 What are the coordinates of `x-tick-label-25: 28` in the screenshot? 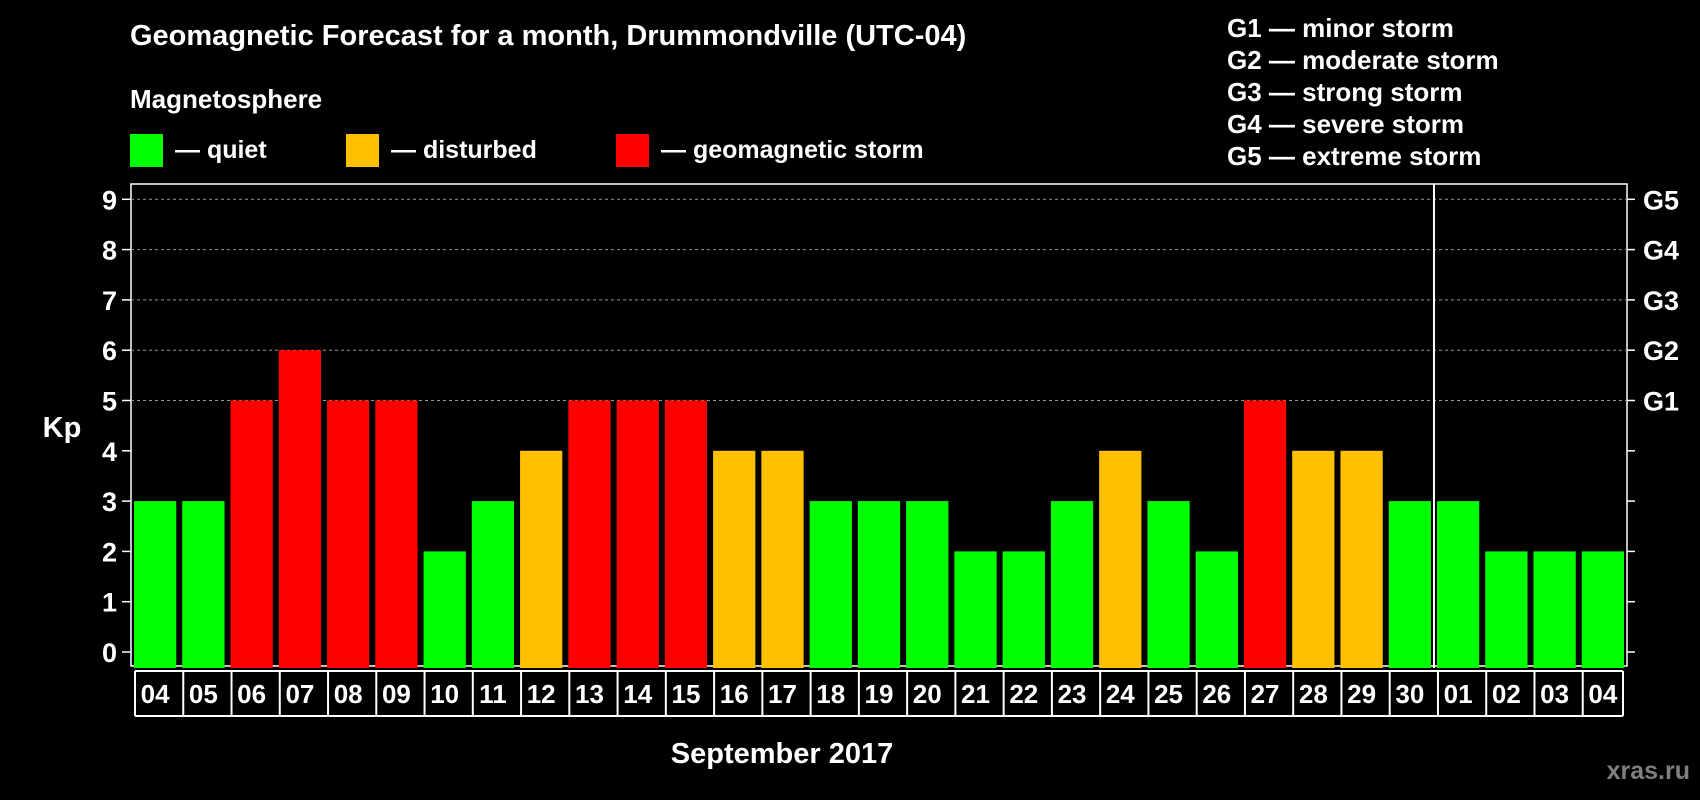 It's located at (1313, 694).